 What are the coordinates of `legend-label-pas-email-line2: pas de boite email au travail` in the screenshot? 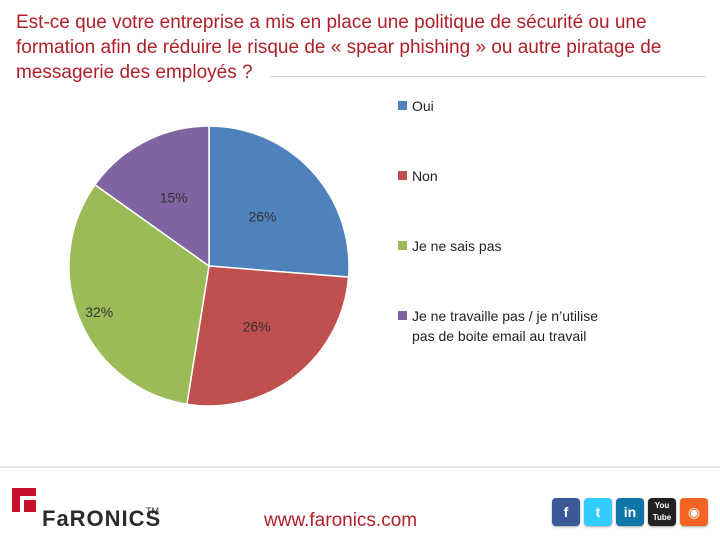 It's located at (499, 336).